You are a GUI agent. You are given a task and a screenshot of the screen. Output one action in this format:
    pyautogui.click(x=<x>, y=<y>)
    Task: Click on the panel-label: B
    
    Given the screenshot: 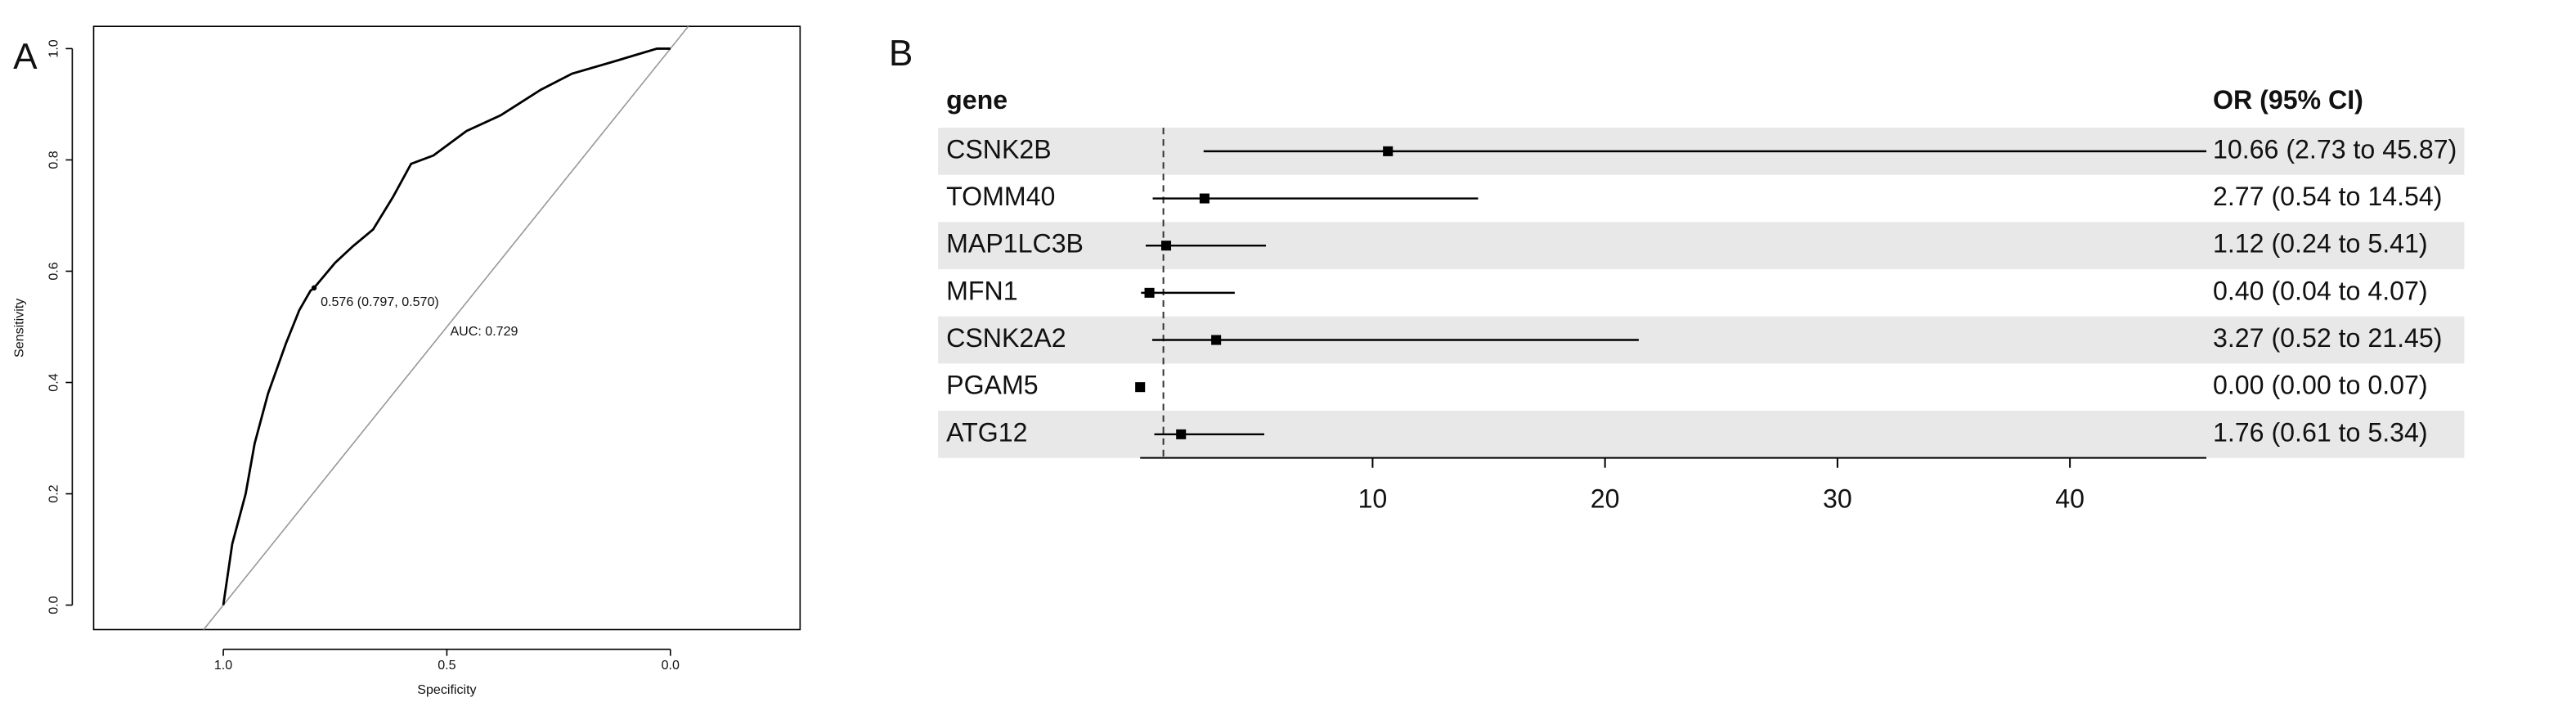 What is the action you would take?
    pyautogui.click(x=901, y=54)
    